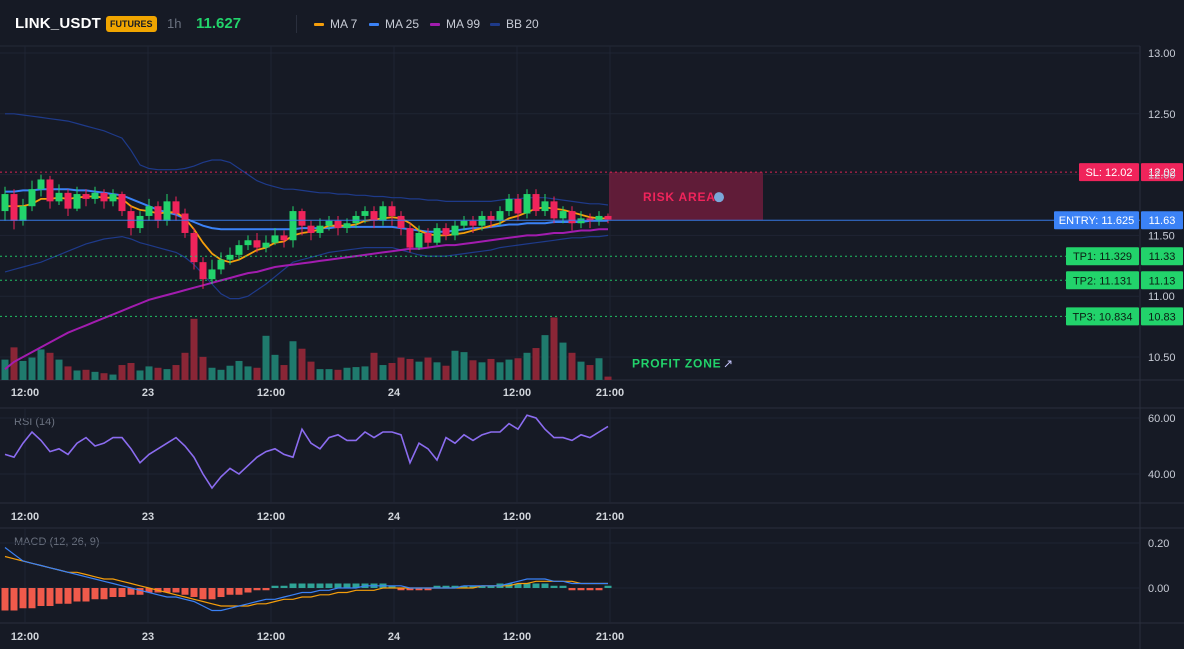 This screenshot has width=1184, height=649. What do you see at coordinates (306, 267) in the screenshot?
I see `bb-lower-line` at bounding box center [306, 267].